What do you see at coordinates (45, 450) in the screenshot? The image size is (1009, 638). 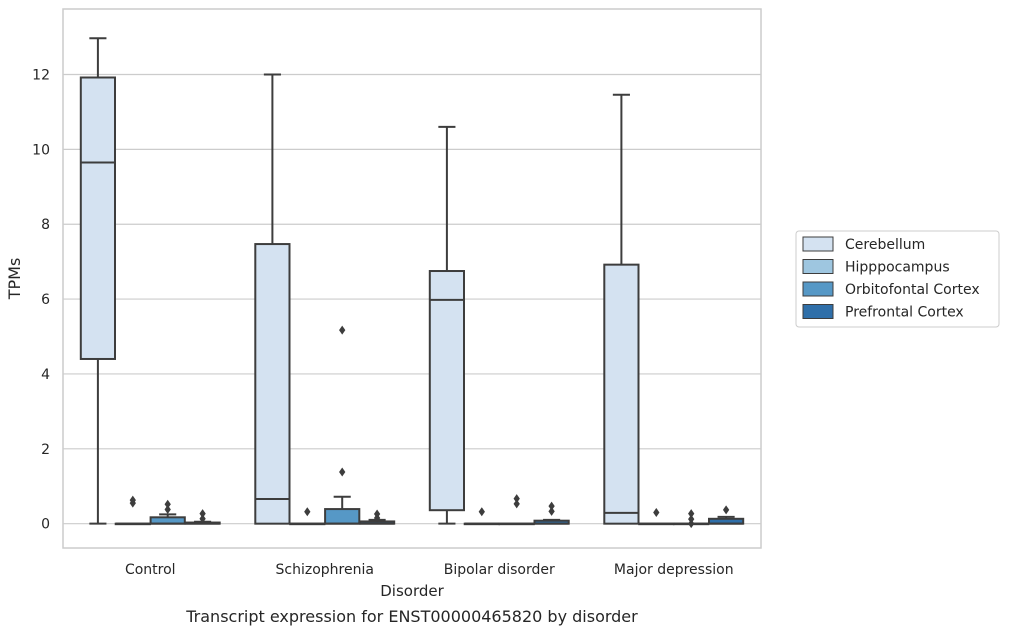 I see `y-tick-label: 2` at bounding box center [45, 450].